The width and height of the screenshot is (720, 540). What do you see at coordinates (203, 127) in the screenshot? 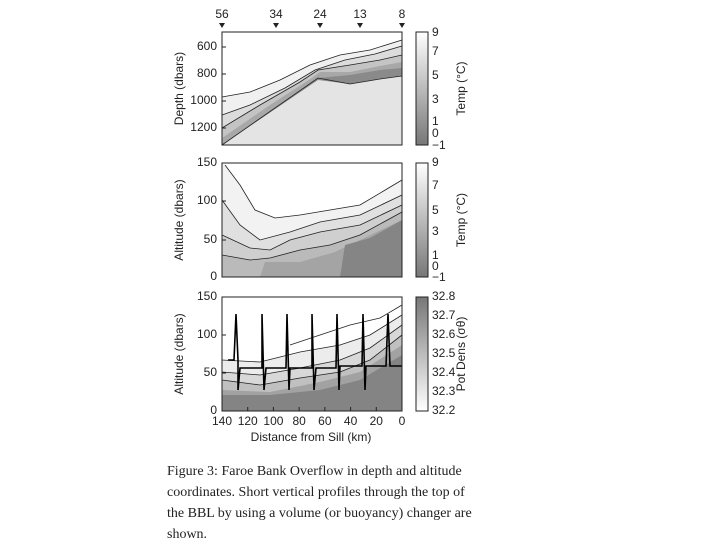
I see `y-tick-label: 1200` at bounding box center [203, 127].